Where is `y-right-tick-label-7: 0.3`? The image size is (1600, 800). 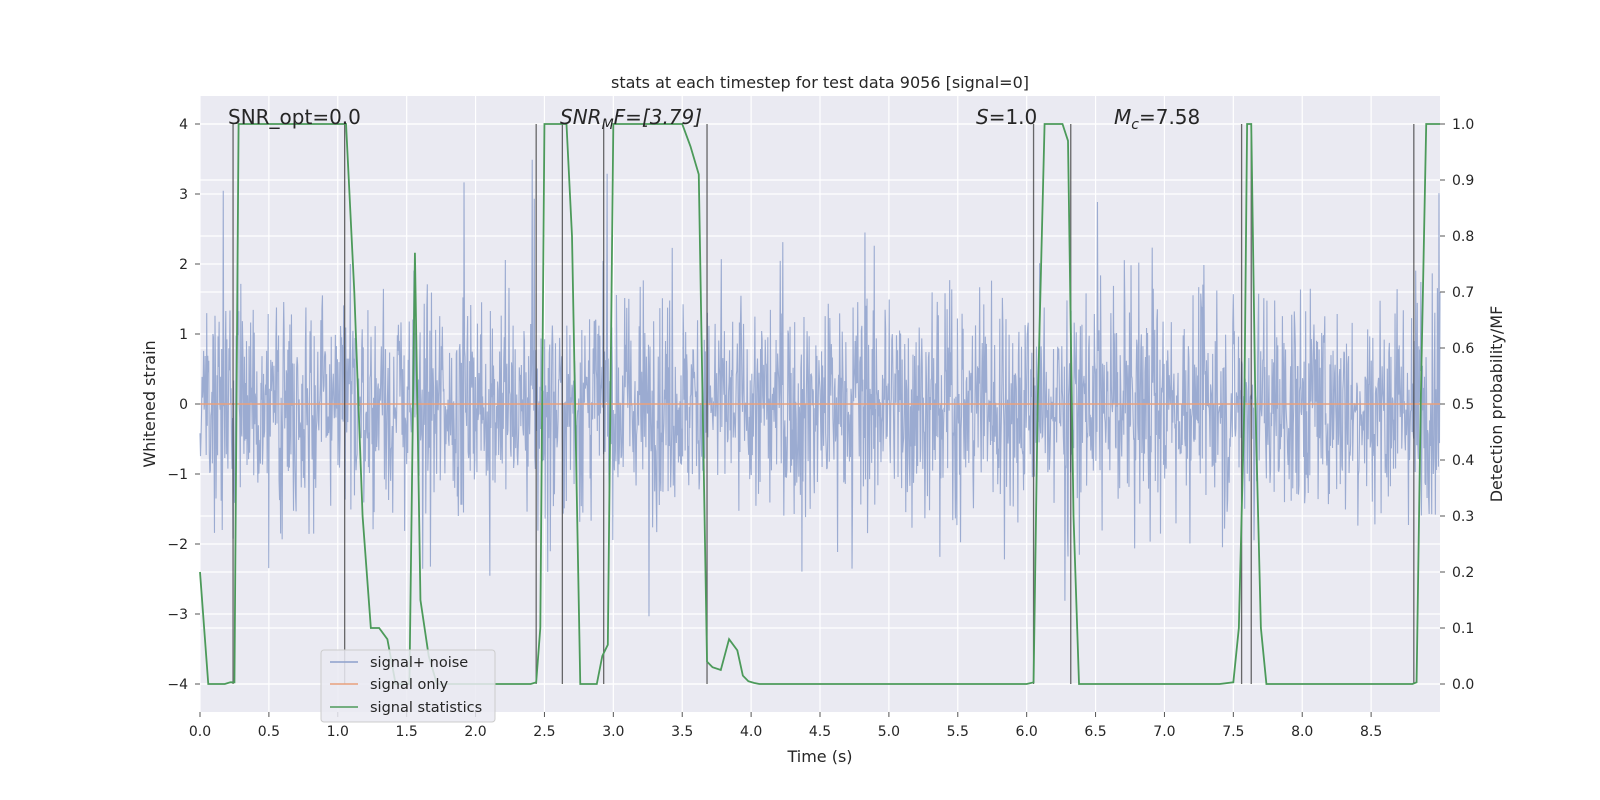 y-right-tick-label-7: 0.3 is located at coordinates (1463, 517).